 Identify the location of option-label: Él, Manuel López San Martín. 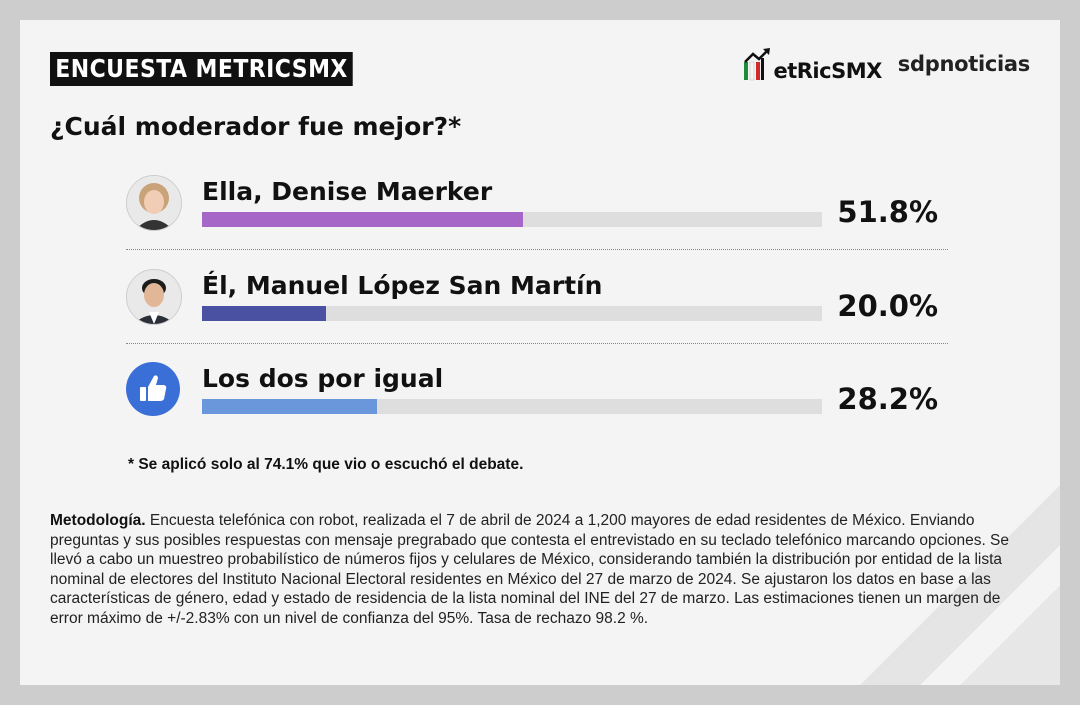
(402, 285).